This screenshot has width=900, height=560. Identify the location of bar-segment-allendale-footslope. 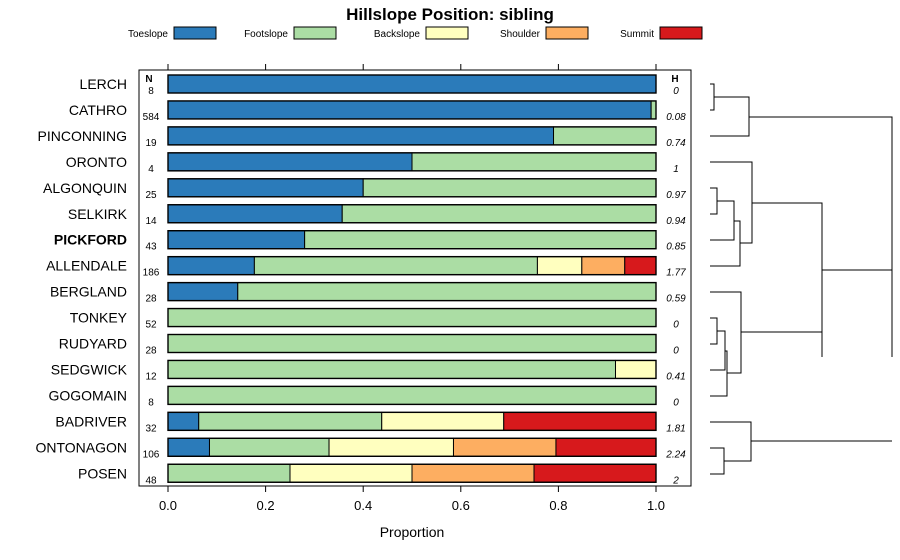
(395, 266).